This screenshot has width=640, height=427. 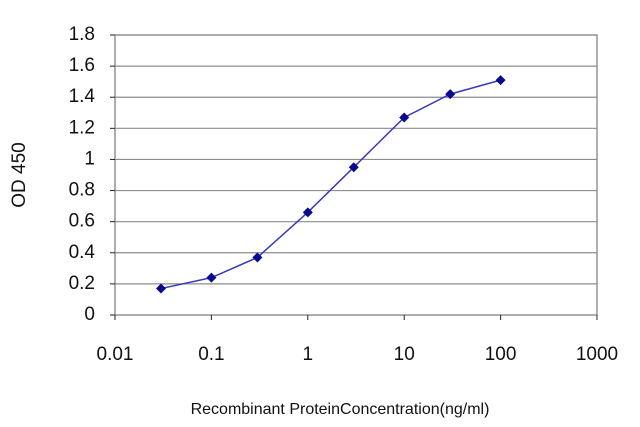 What do you see at coordinates (82, 127) in the screenshot?
I see `y-tick-label: 1.2` at bounding box center [82, 127].